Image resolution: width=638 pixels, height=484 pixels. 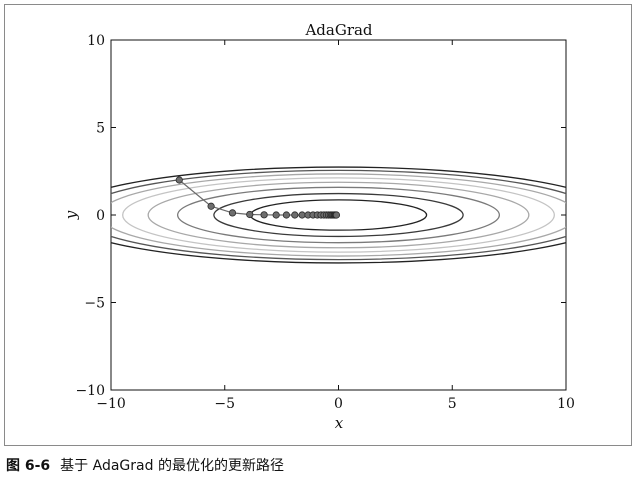 What do you see at coordinates (111, 404) in the screenshot?
I see `x-tick-label: −10` at bounding box center [111, 404].